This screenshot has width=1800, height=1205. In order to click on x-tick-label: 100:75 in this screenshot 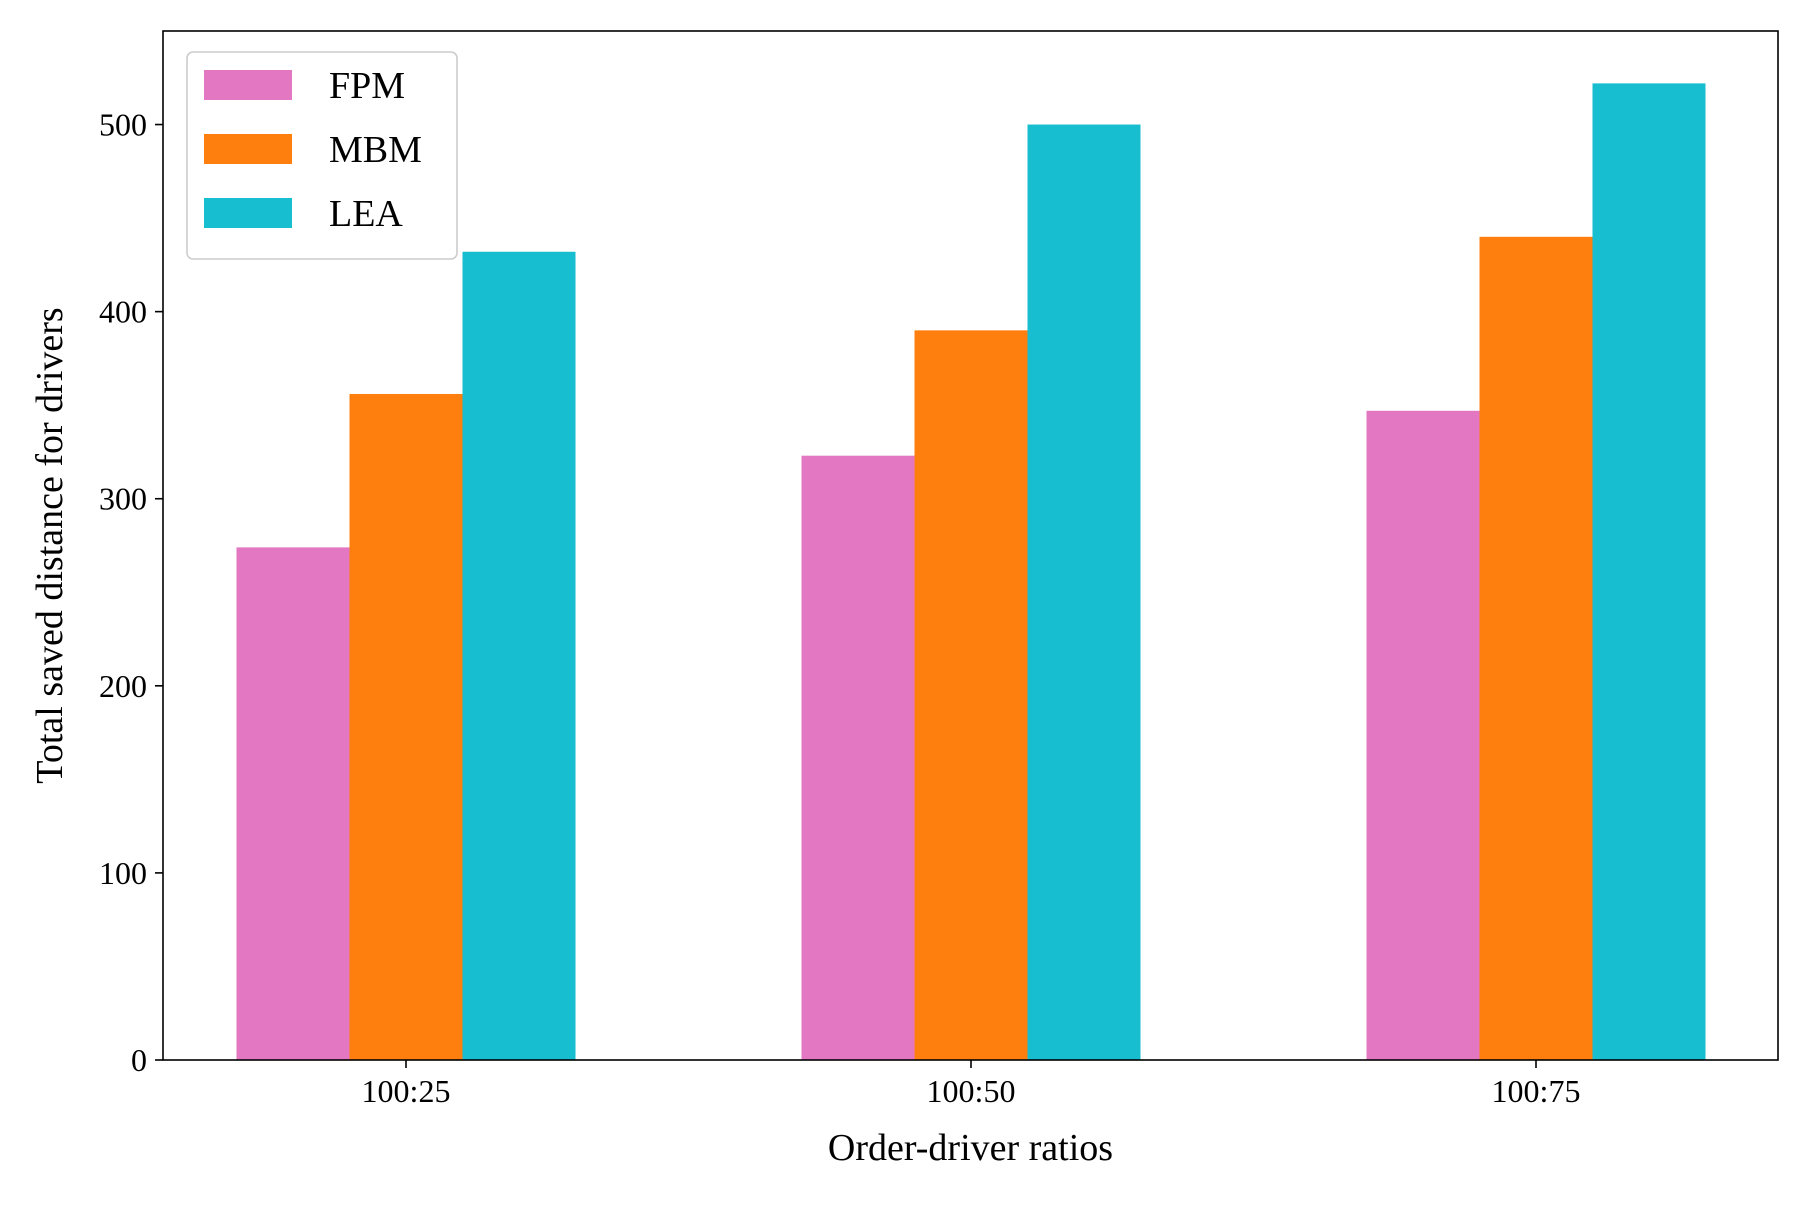, I will do `click(1536, 1091)`.